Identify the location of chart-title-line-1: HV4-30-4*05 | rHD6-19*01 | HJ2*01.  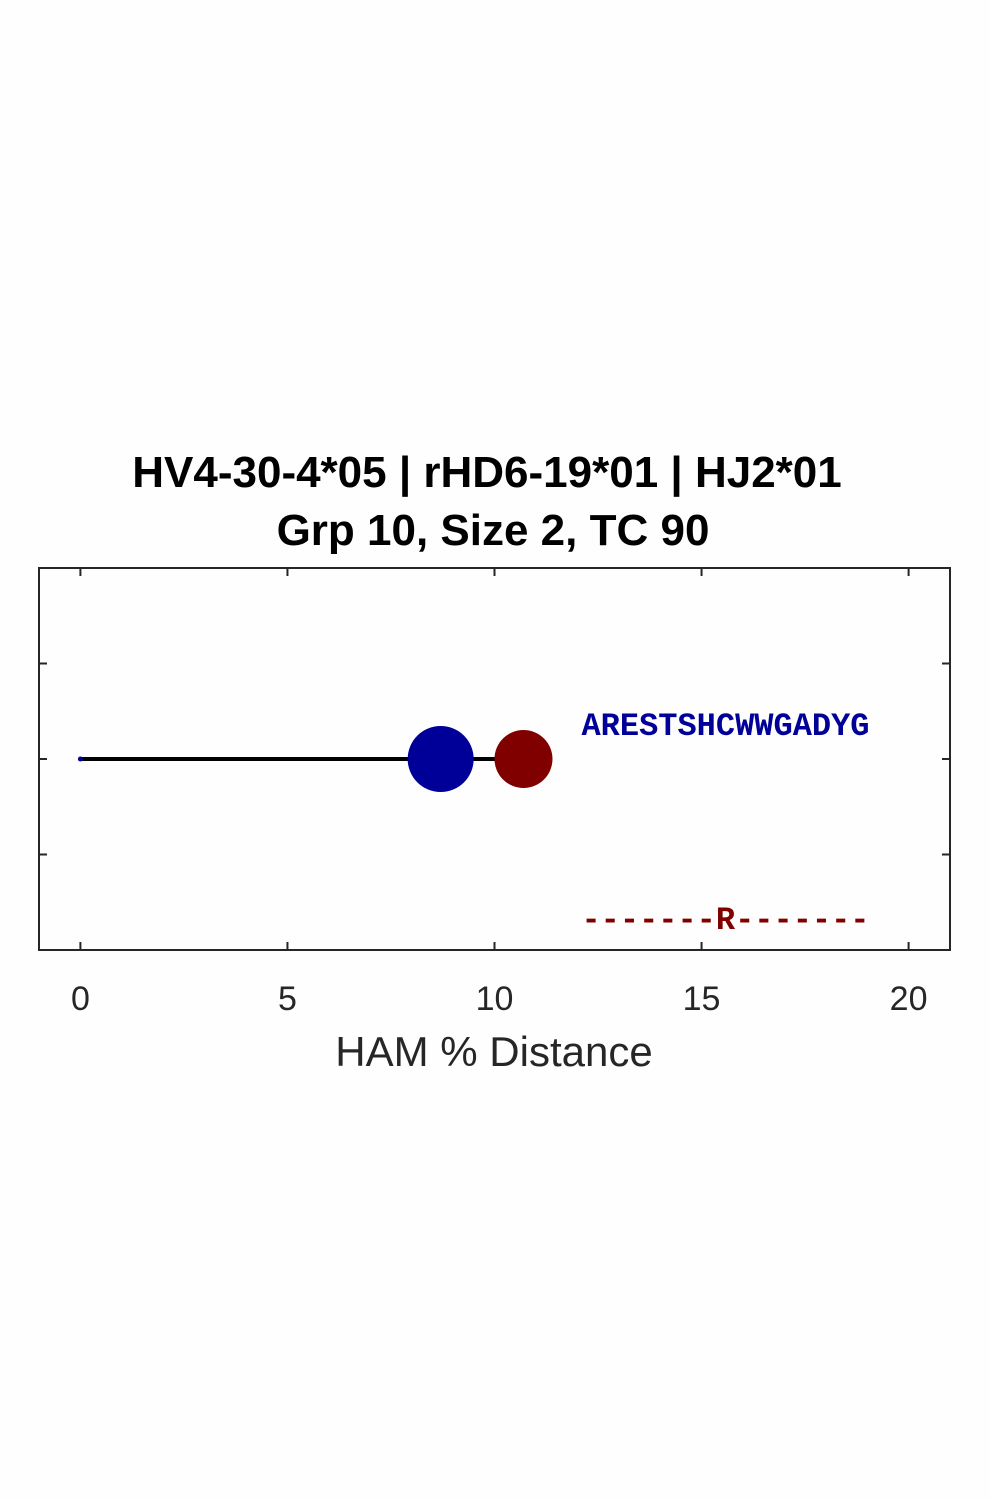
(486, 473).